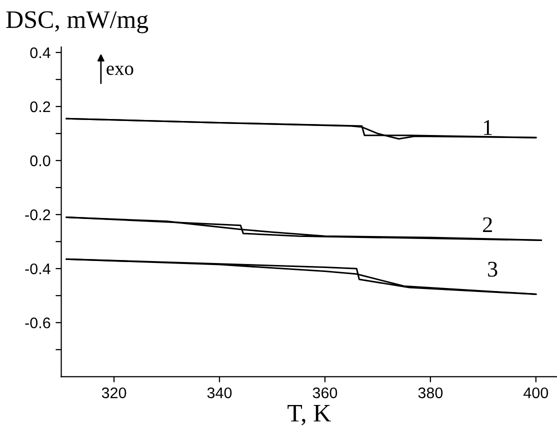 This screenshot has width=557, height=428. I want to click on y-tick-label: 0.2, so click(40, 106).